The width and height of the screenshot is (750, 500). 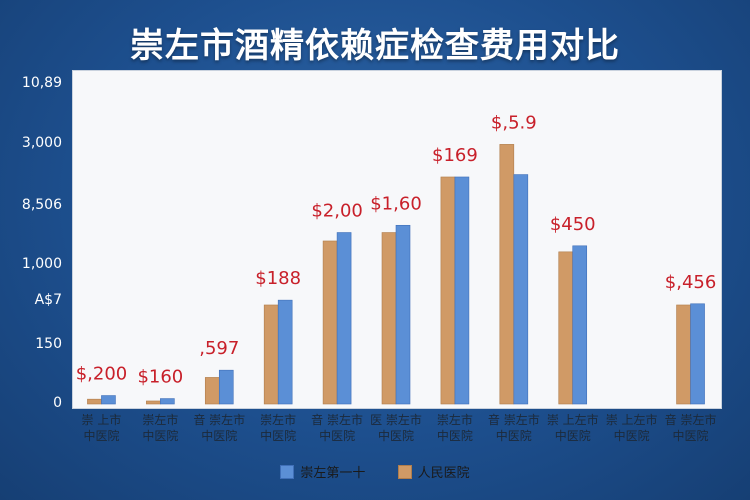 What do you see at coordinates (443, 473) in the screenshot?
I see `legend-label-series-b: 人民医院` at bounding box center [443, 473].